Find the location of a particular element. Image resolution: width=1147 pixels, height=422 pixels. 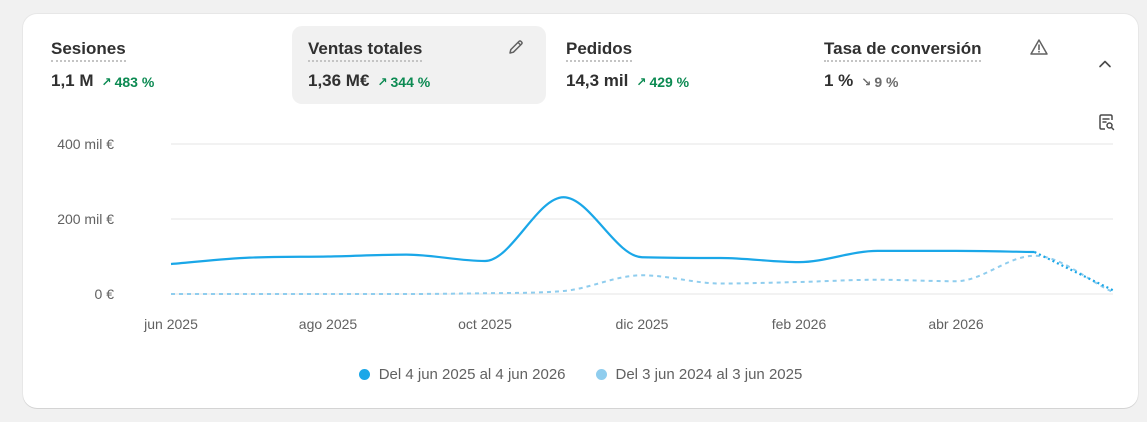

metric-value: 1 % is located at coordinates (839, 80).